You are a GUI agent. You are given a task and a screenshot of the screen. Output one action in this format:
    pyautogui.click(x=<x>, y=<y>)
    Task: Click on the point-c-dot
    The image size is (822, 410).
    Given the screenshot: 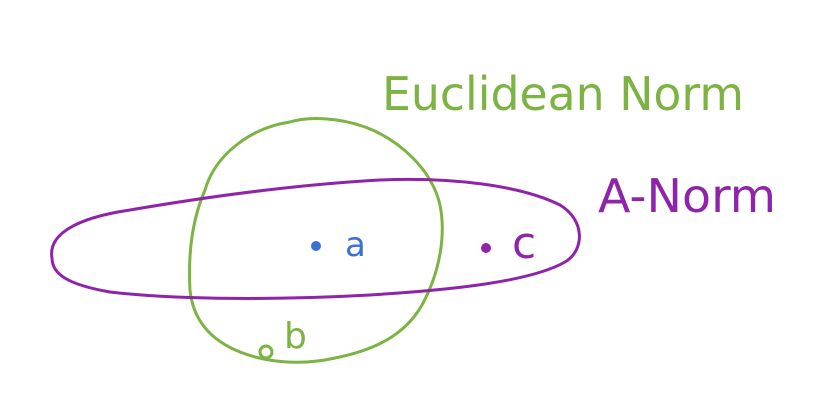 What is the action you would take?
    pyautogui.click(x=486, y=248)
    